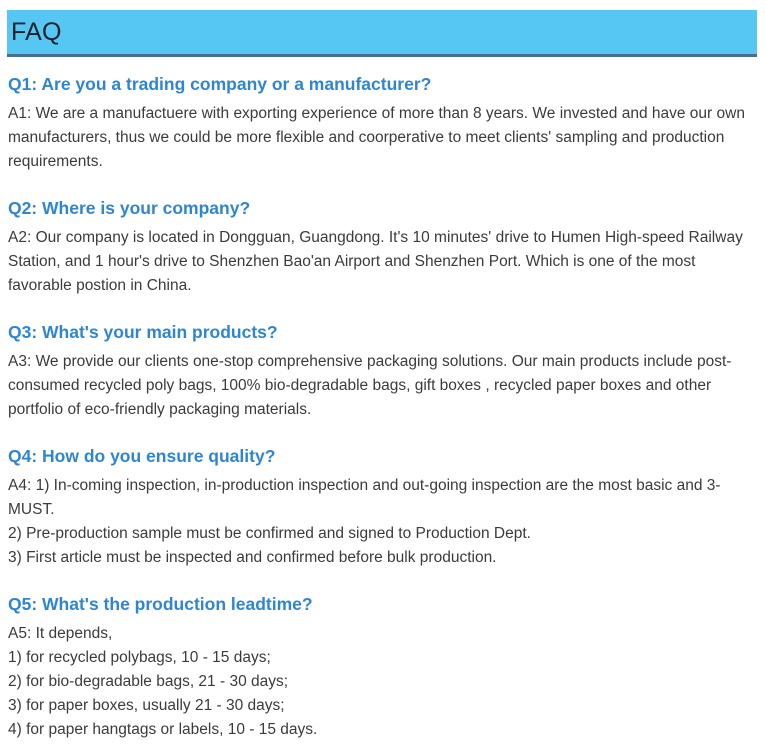 Image resolution: width=765 pixels, height=748 pixels. I want to click on faq-answer-line: 1) for recycled polybags, 10 - 15 days;, so click(139, 657).